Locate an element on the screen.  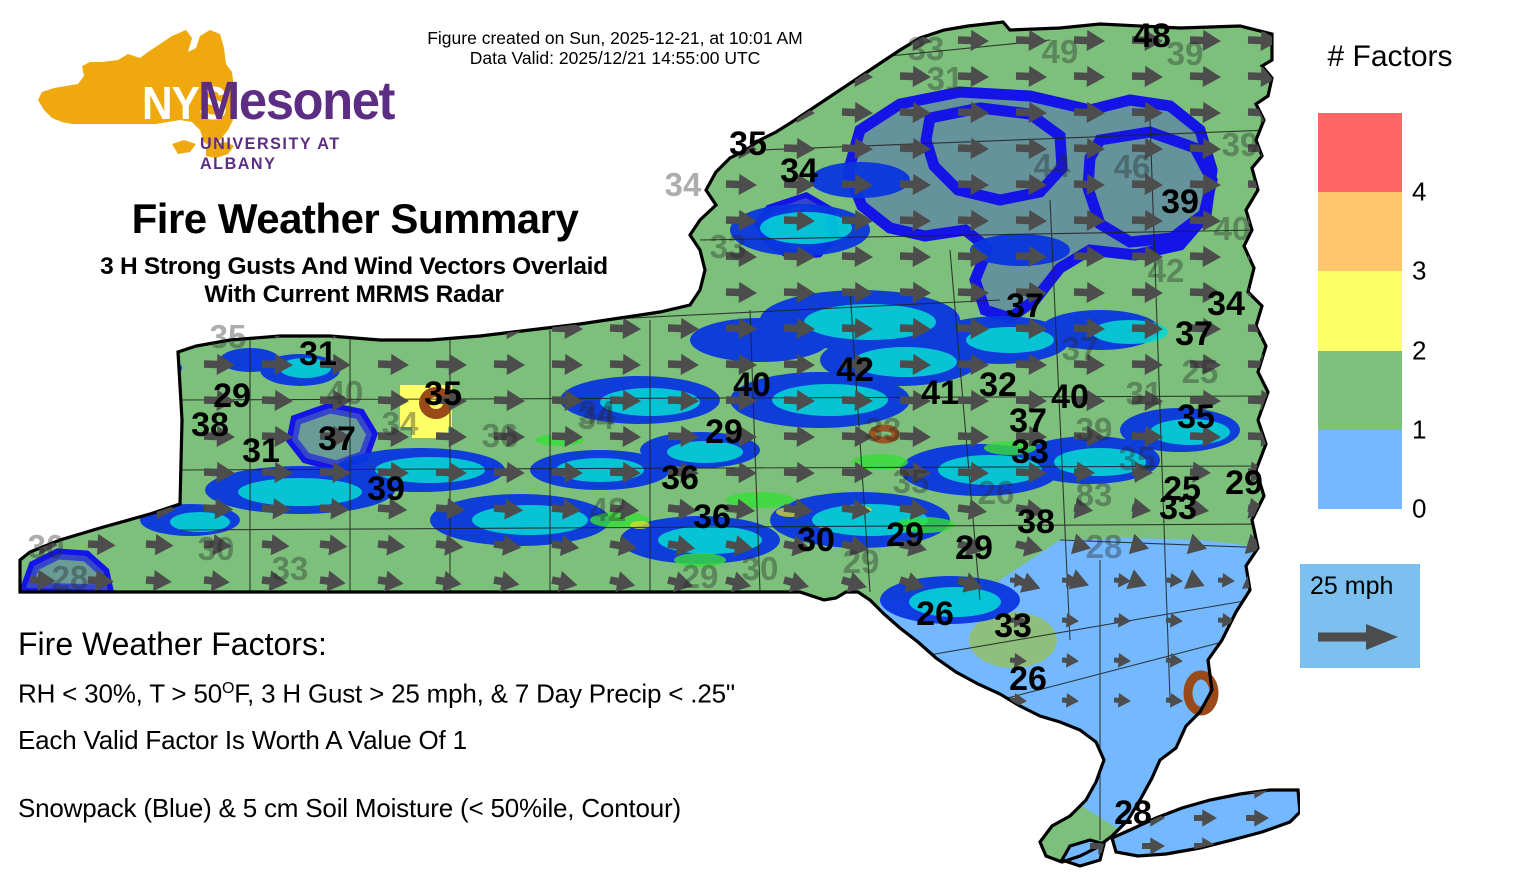
colorbar-tick-4: 4 is located at coordinates (1419, 191).